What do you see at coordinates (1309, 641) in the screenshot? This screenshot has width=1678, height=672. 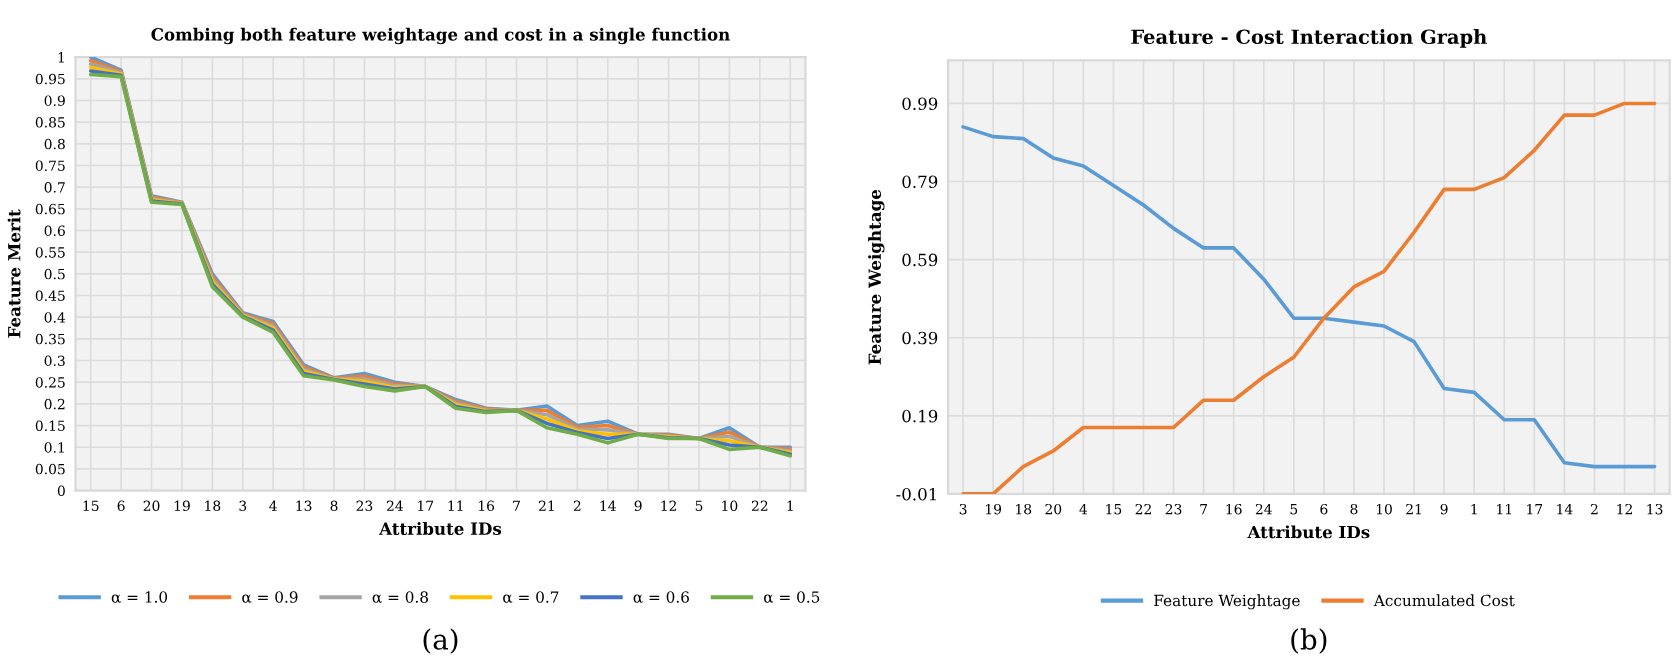 I see `text: (b)` at bounding box center [1309, 641].